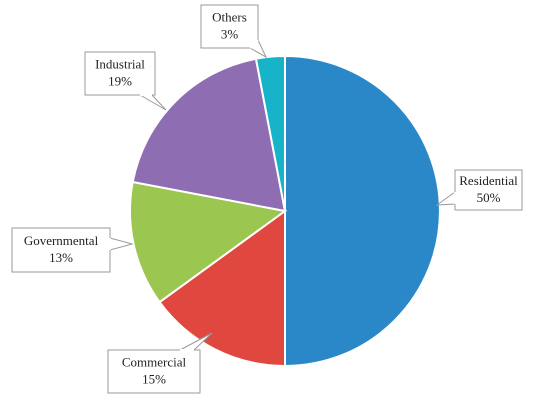  Describe the element at coordinates (61, 240) in the screenshot. I see `category-label: Governmental` at that location.